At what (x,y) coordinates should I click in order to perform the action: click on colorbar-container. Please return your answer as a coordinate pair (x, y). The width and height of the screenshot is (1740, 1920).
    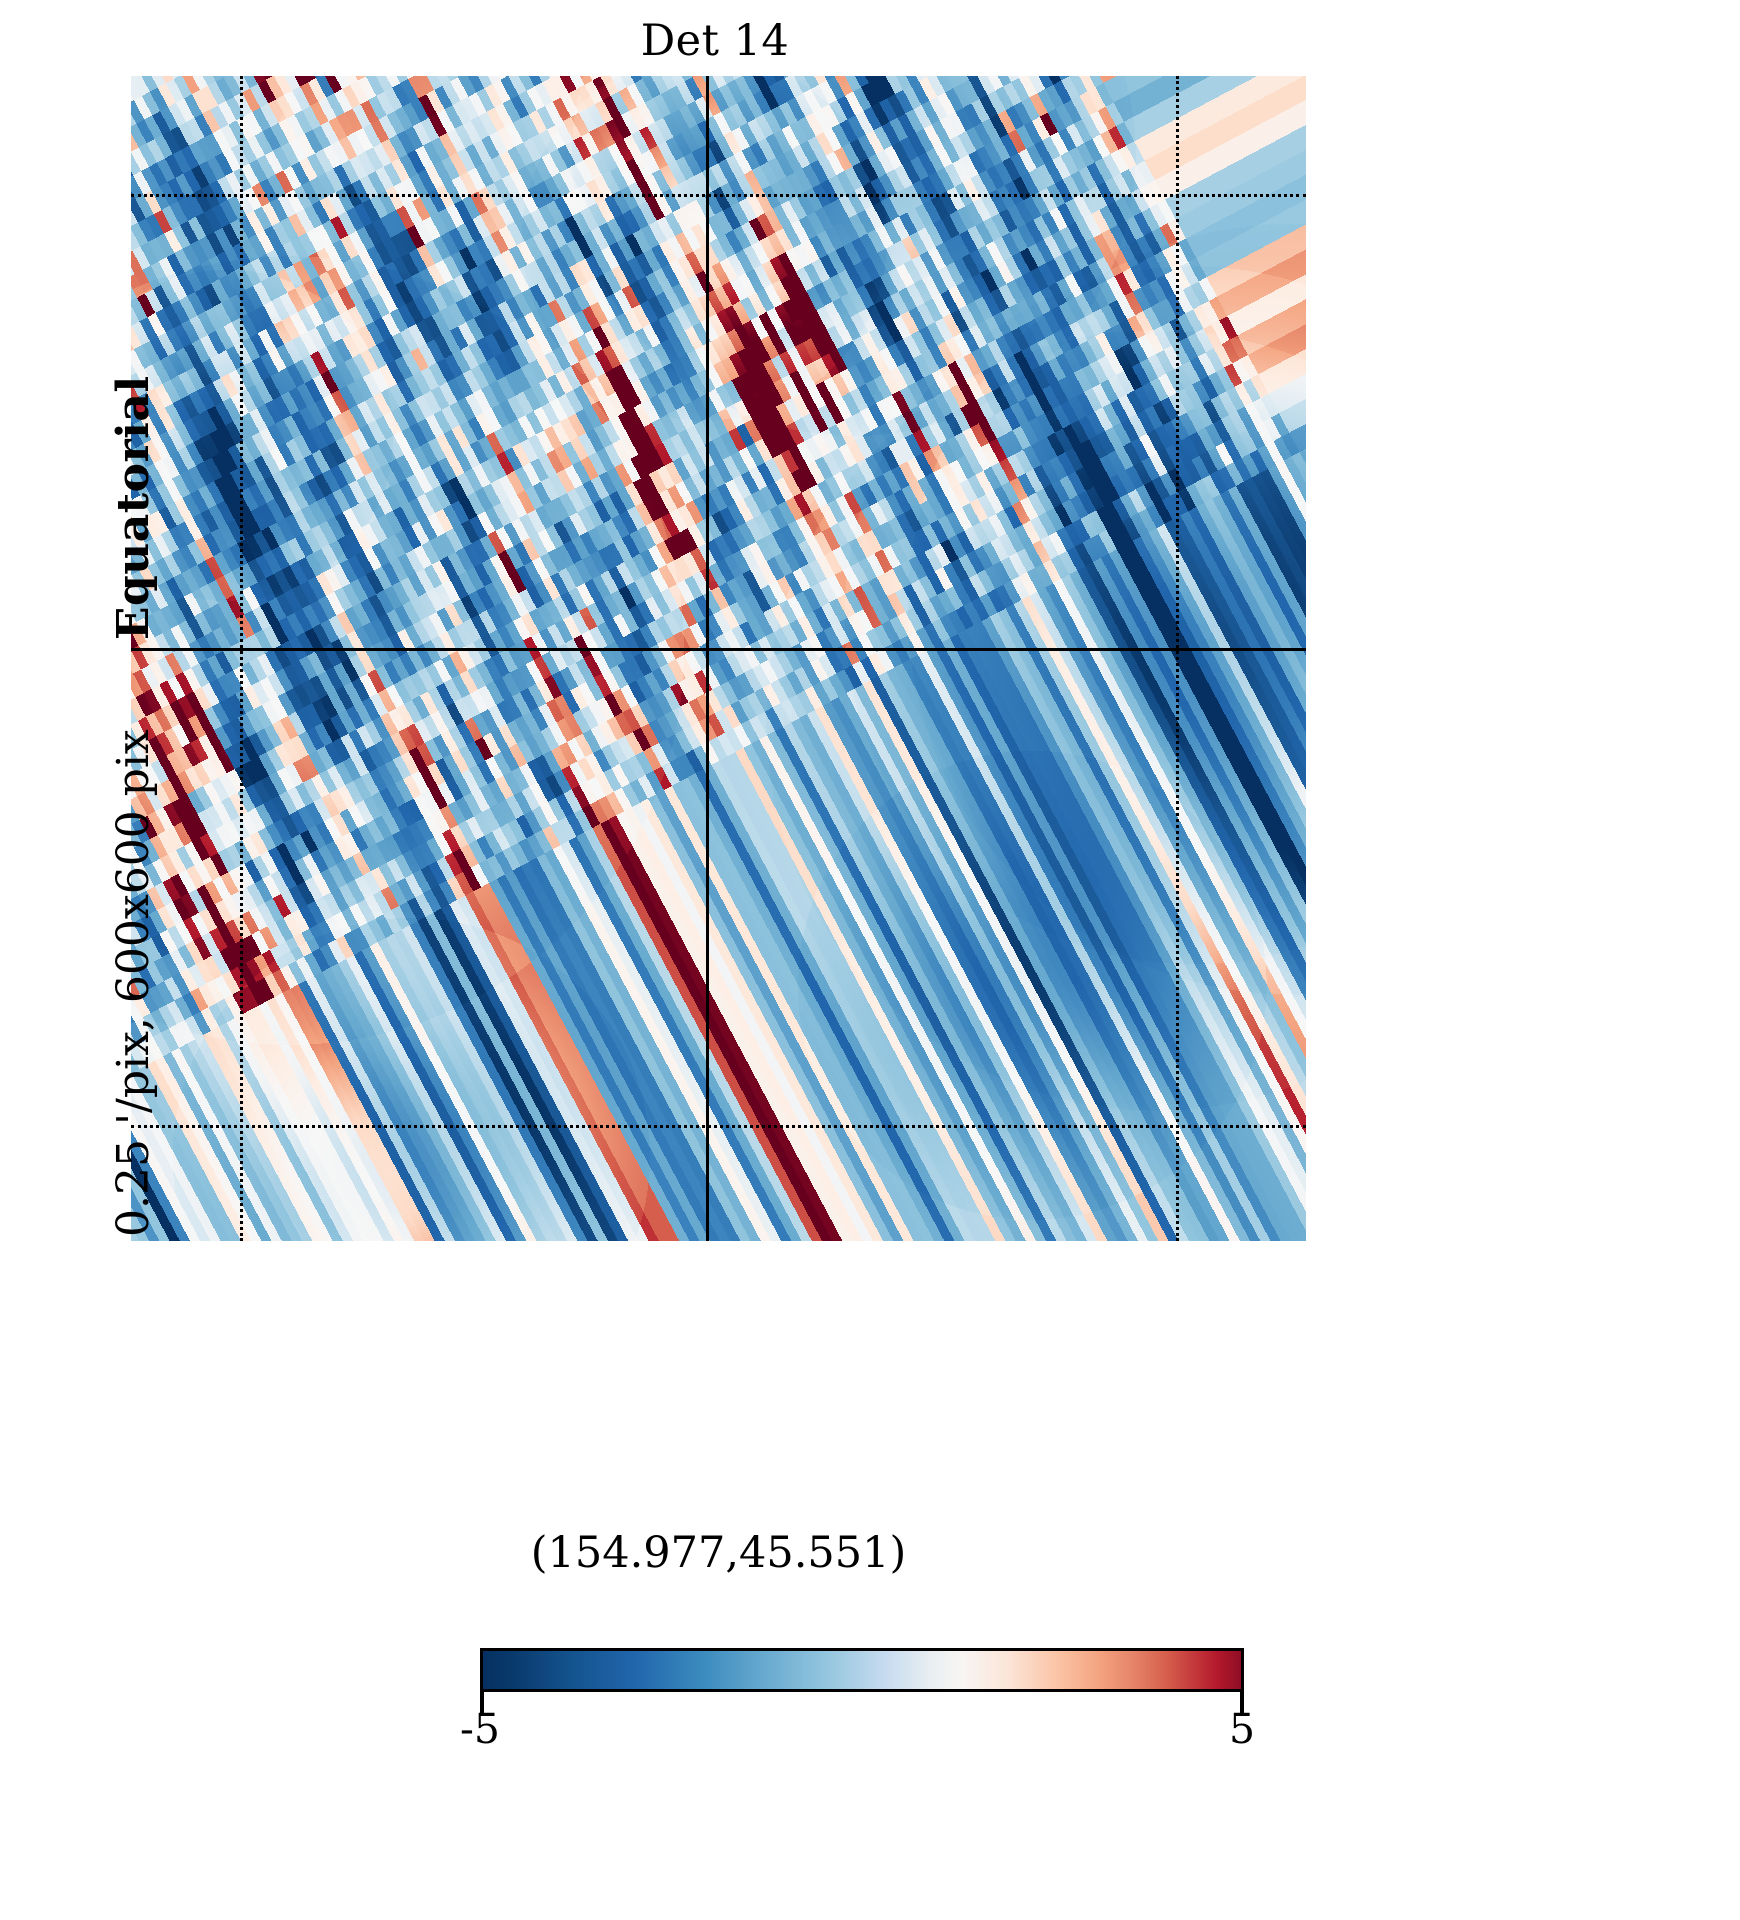
    Looking at the image, I should click on (862, 1680).